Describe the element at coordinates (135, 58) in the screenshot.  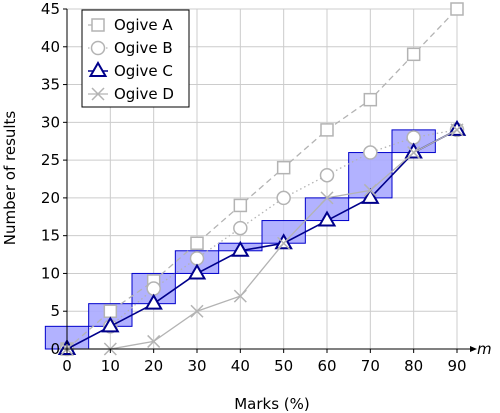
I see `legend: Ogive A Ogive B Ogive C Ogive D` at that location.